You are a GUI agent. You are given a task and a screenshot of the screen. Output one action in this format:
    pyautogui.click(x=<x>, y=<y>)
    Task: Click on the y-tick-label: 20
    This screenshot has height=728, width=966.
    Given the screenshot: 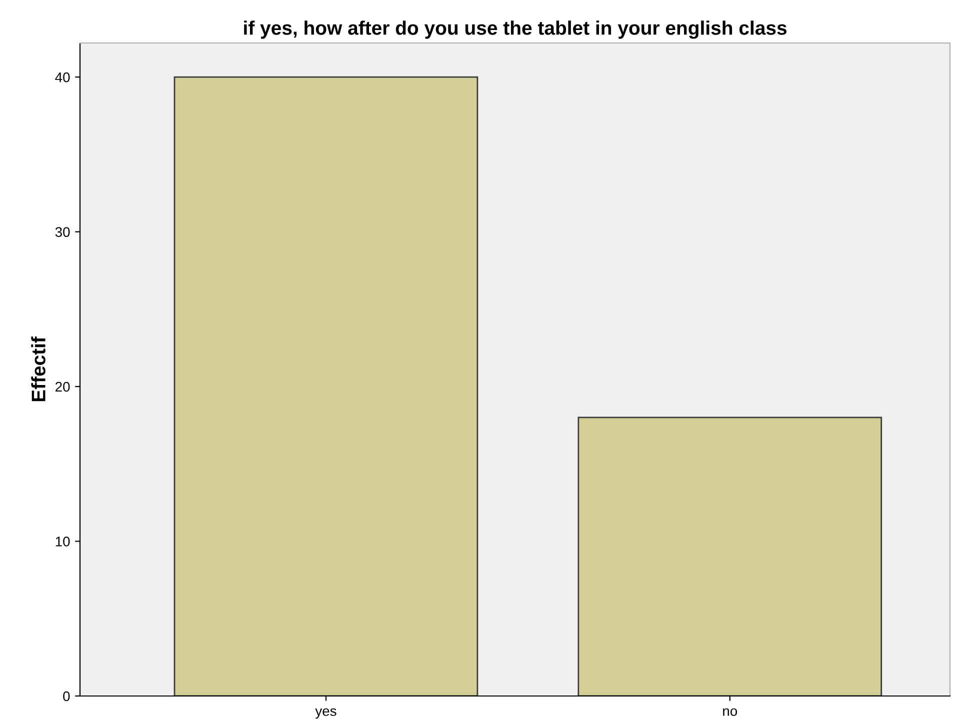 What is the action you would take?
    pyautogui.click(x=63, y=387)
    